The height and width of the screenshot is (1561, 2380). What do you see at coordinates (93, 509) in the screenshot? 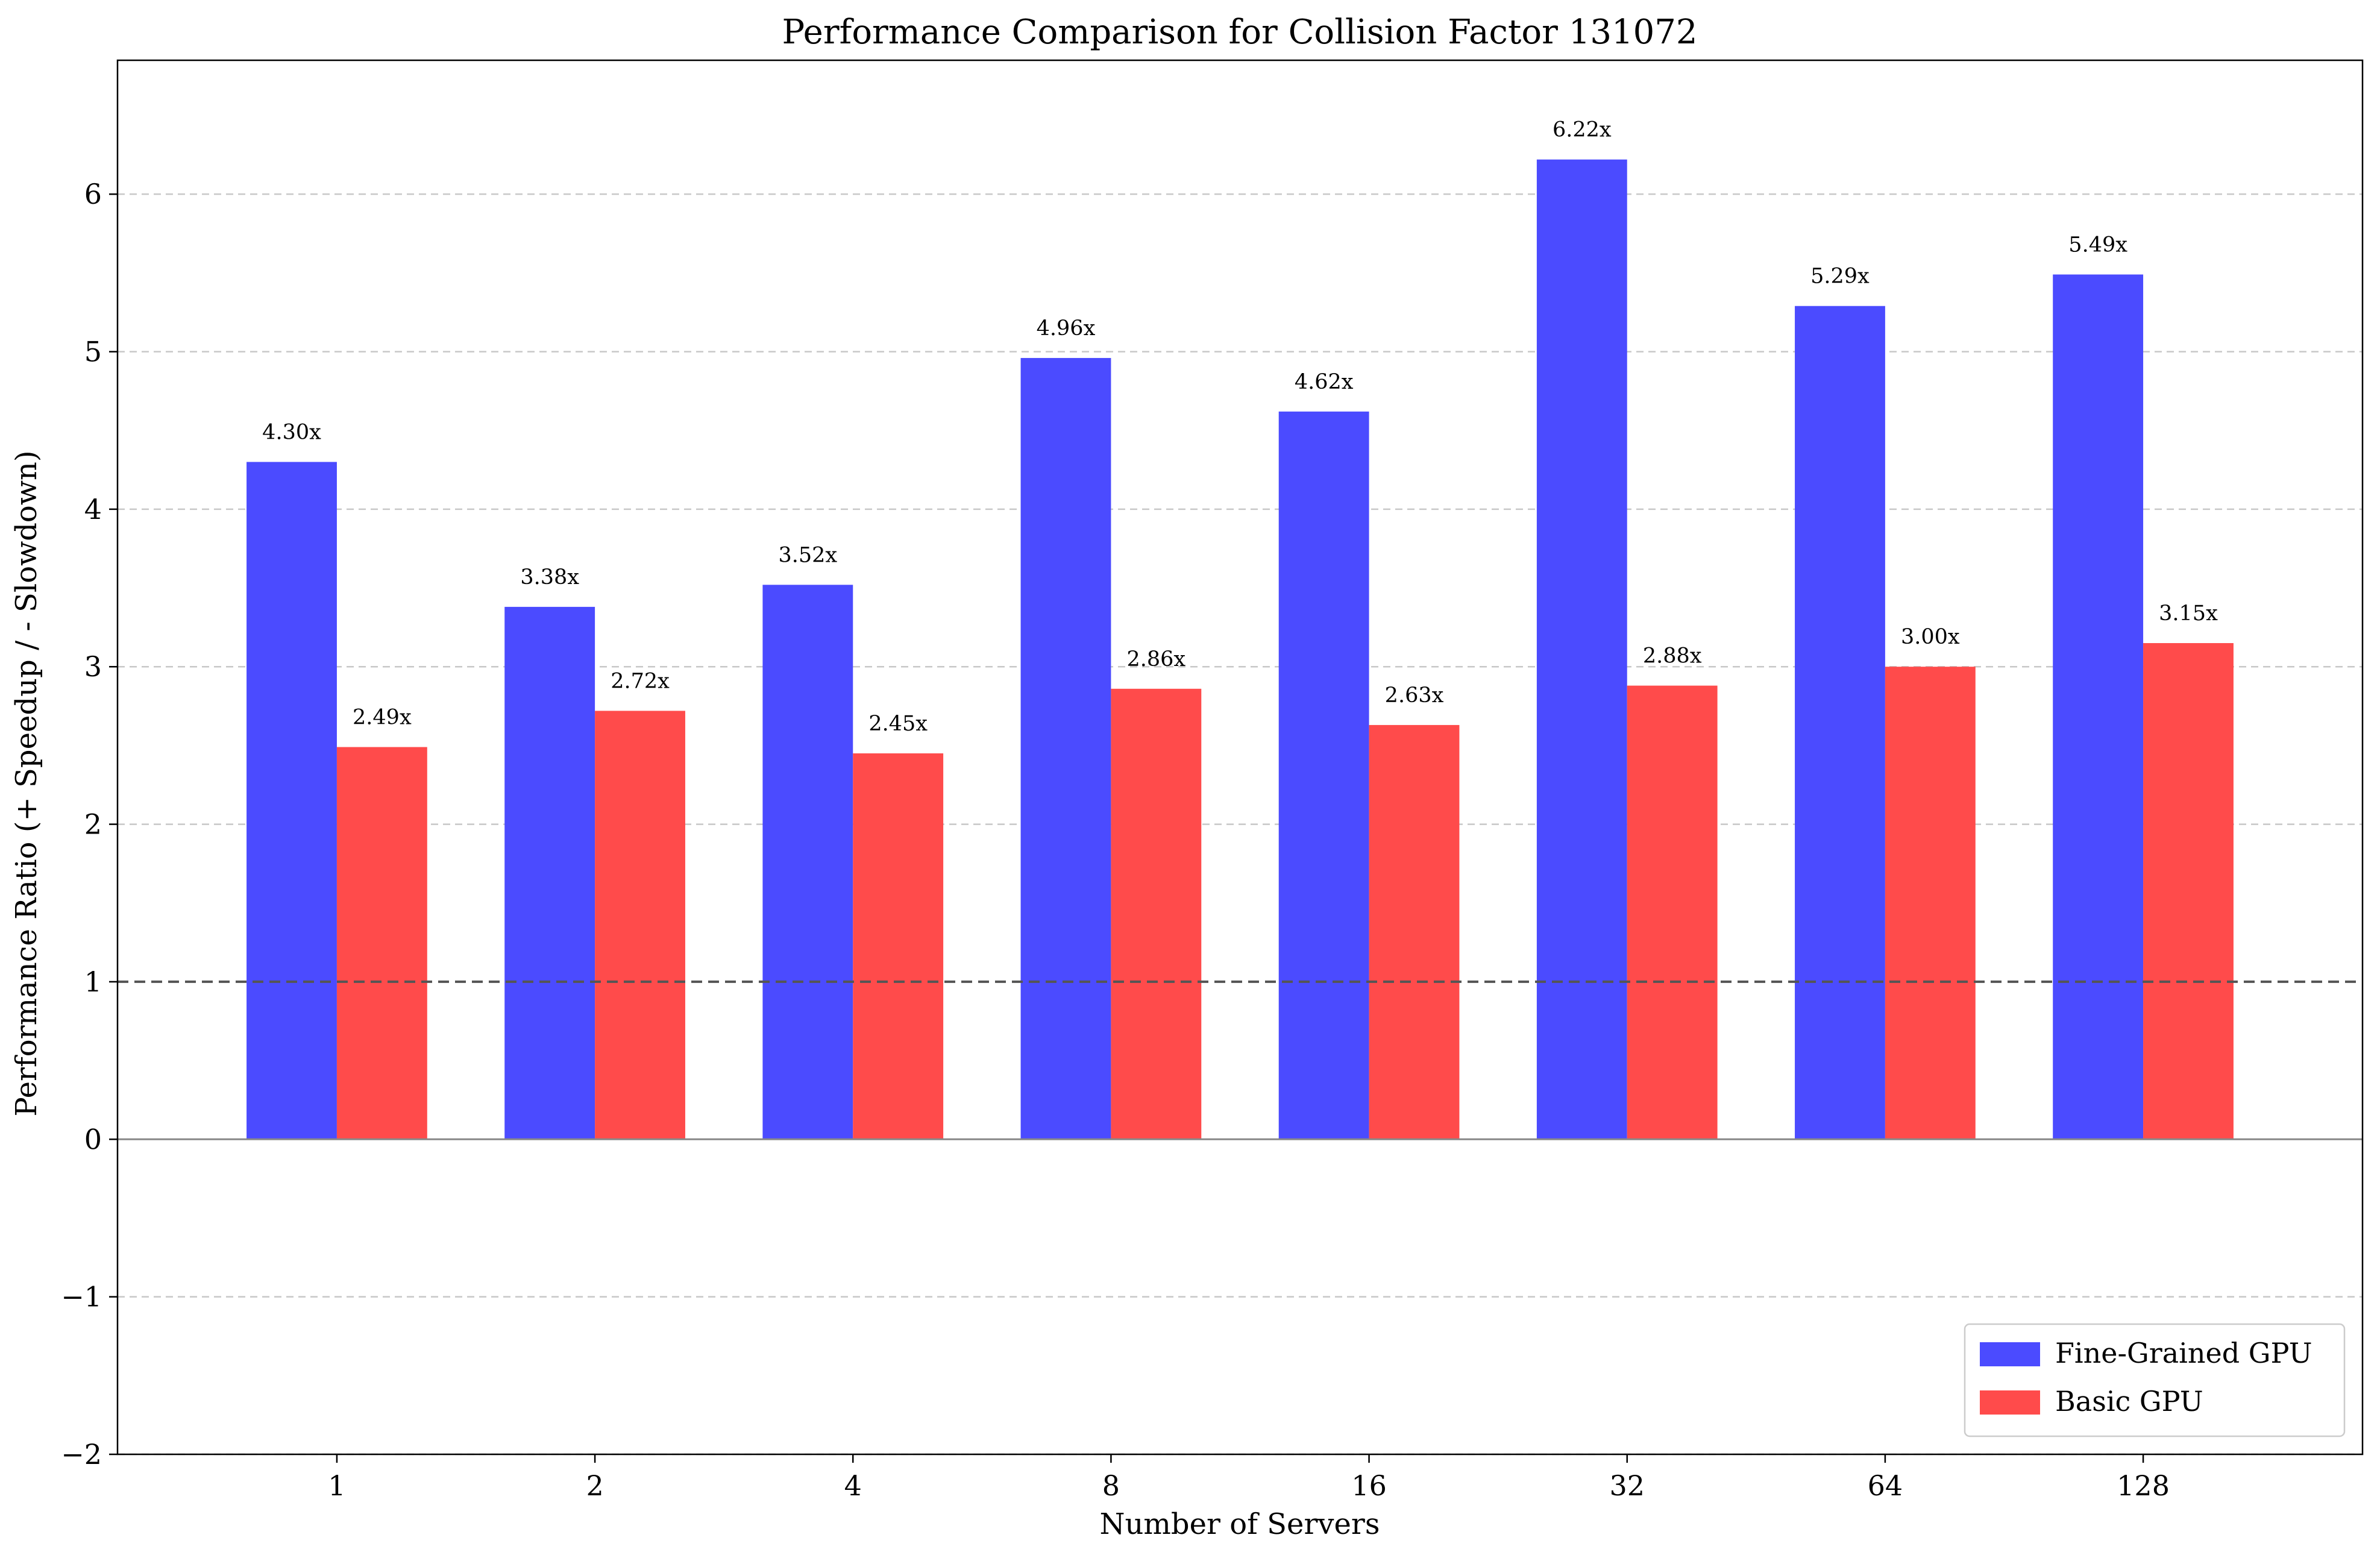
I see `y-tick-label: 4` at bounding box center [93, 509].